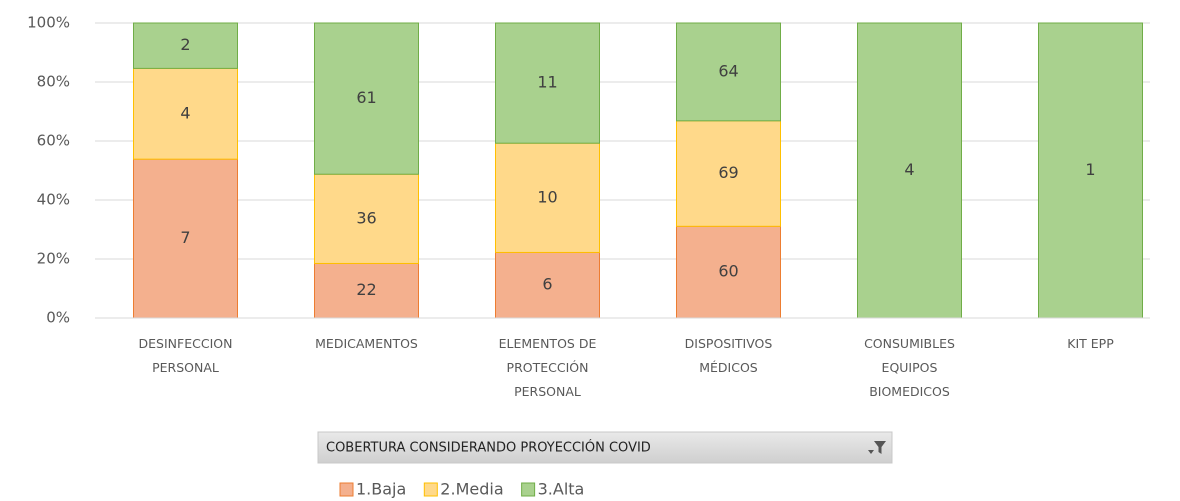 This screenshot has height=501, width=1180. What do you see at coordinates (381, 489) in the screenshot?
I see `legend-label: 1.Baja` at bounding box center [381, 489].